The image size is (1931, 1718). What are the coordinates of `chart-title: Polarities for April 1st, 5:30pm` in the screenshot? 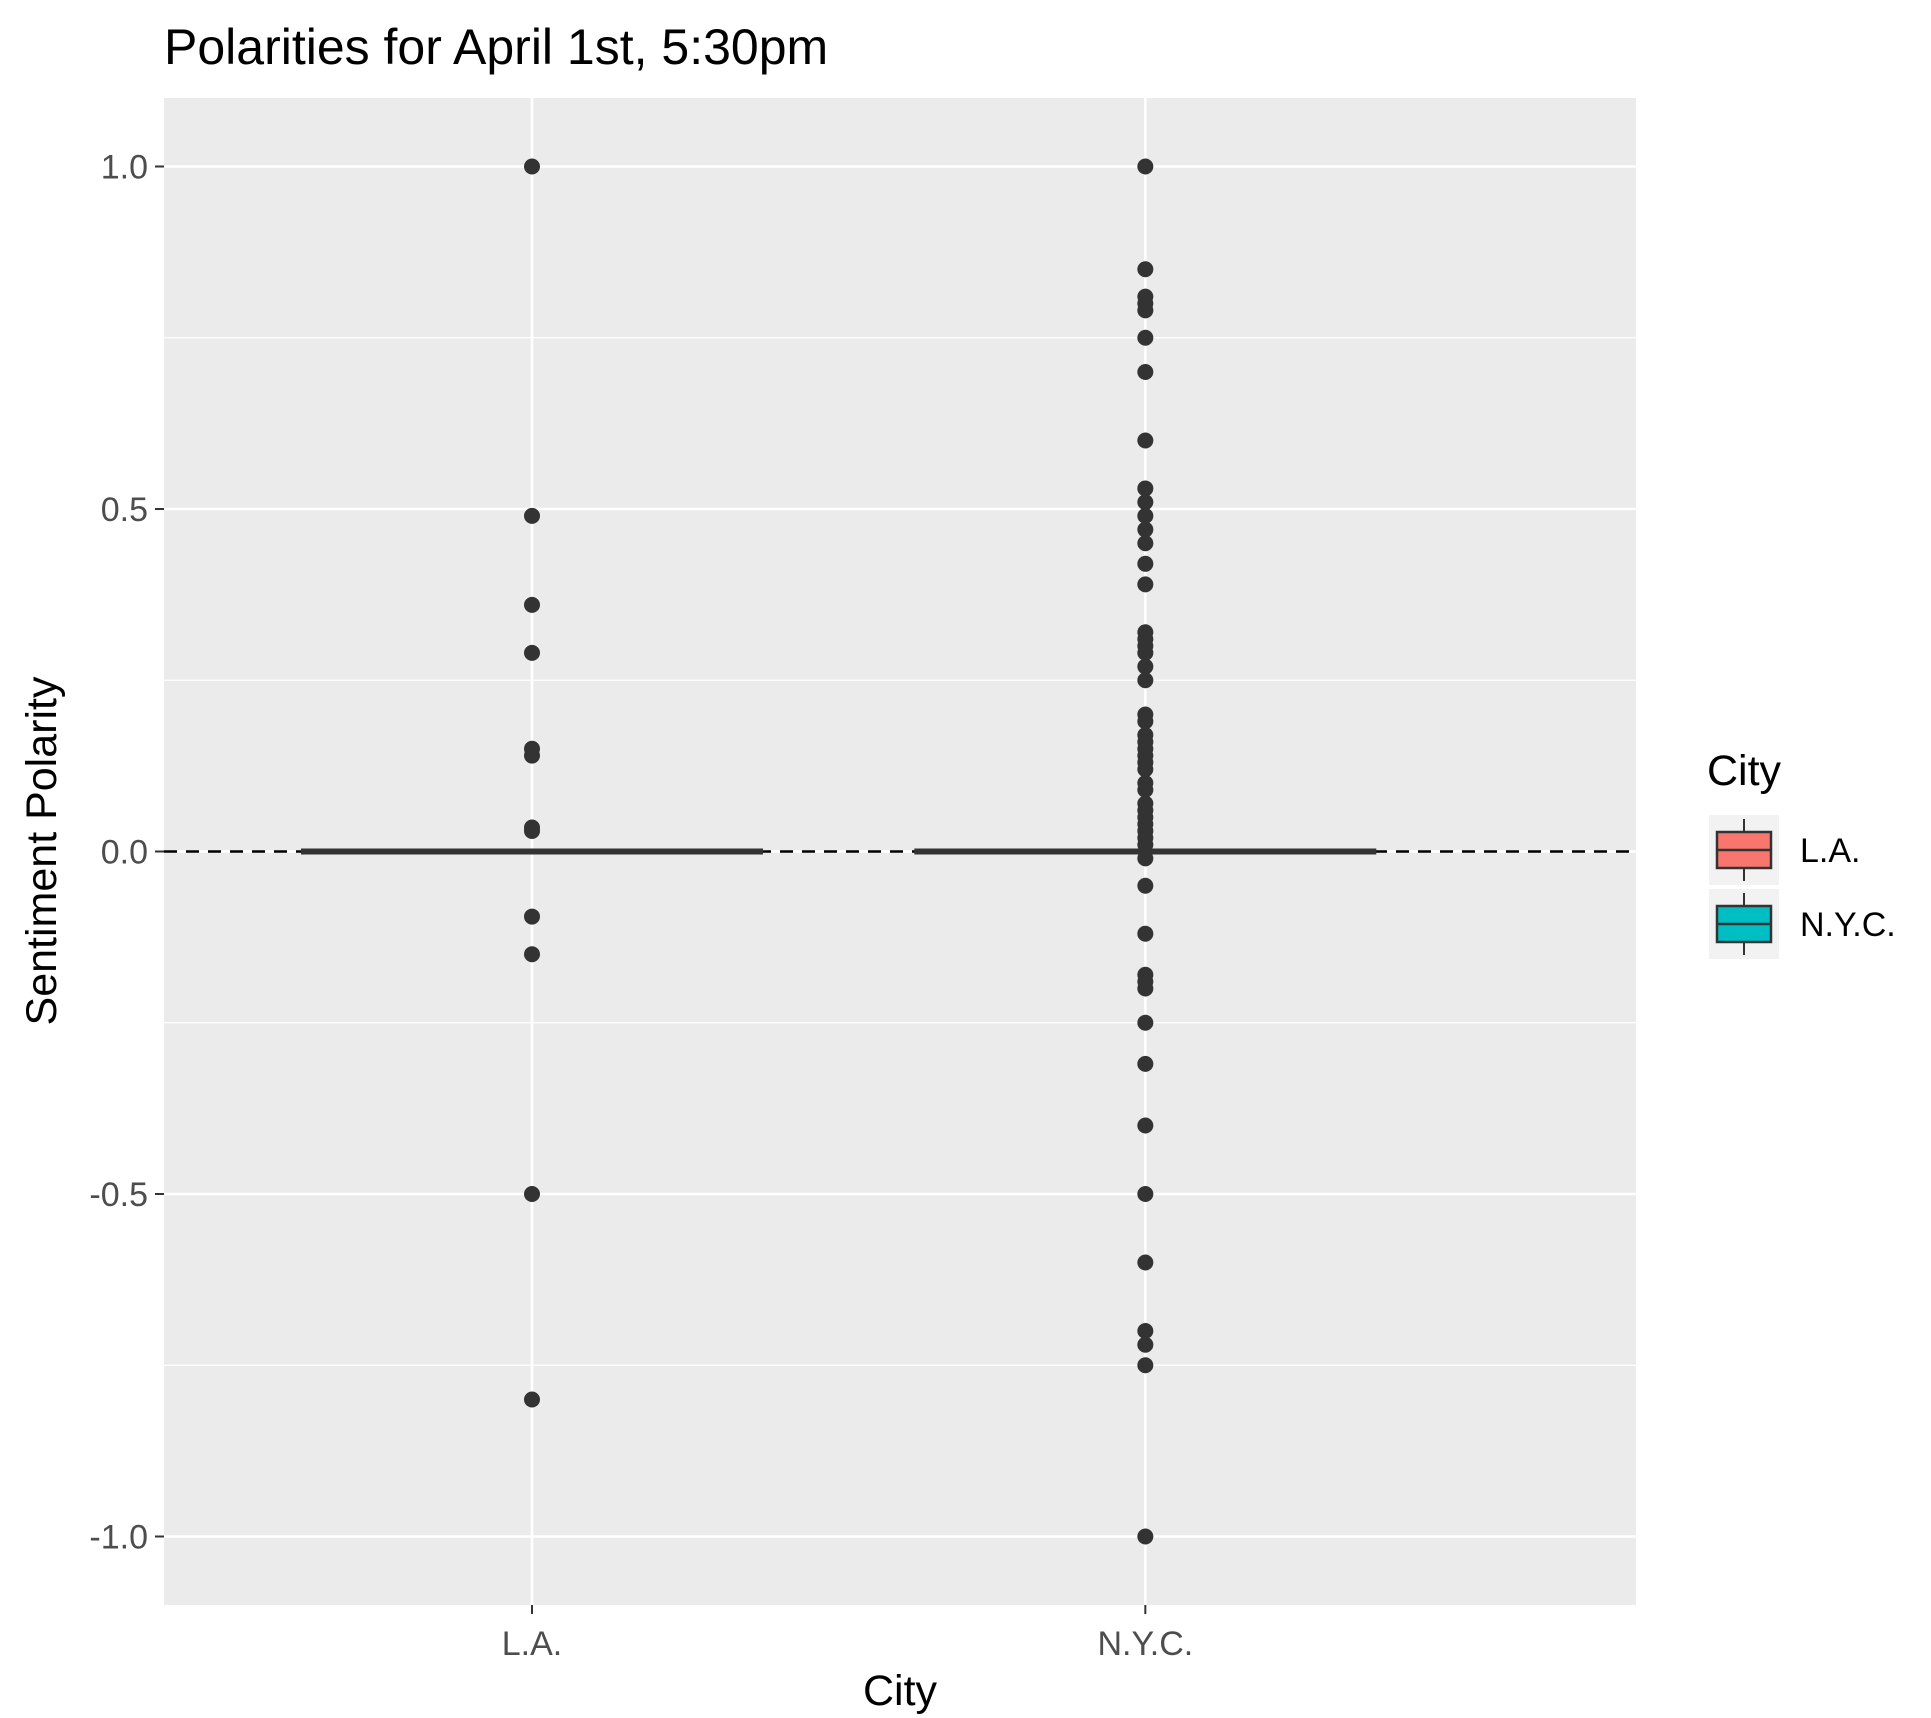 It's located at (496, 47).